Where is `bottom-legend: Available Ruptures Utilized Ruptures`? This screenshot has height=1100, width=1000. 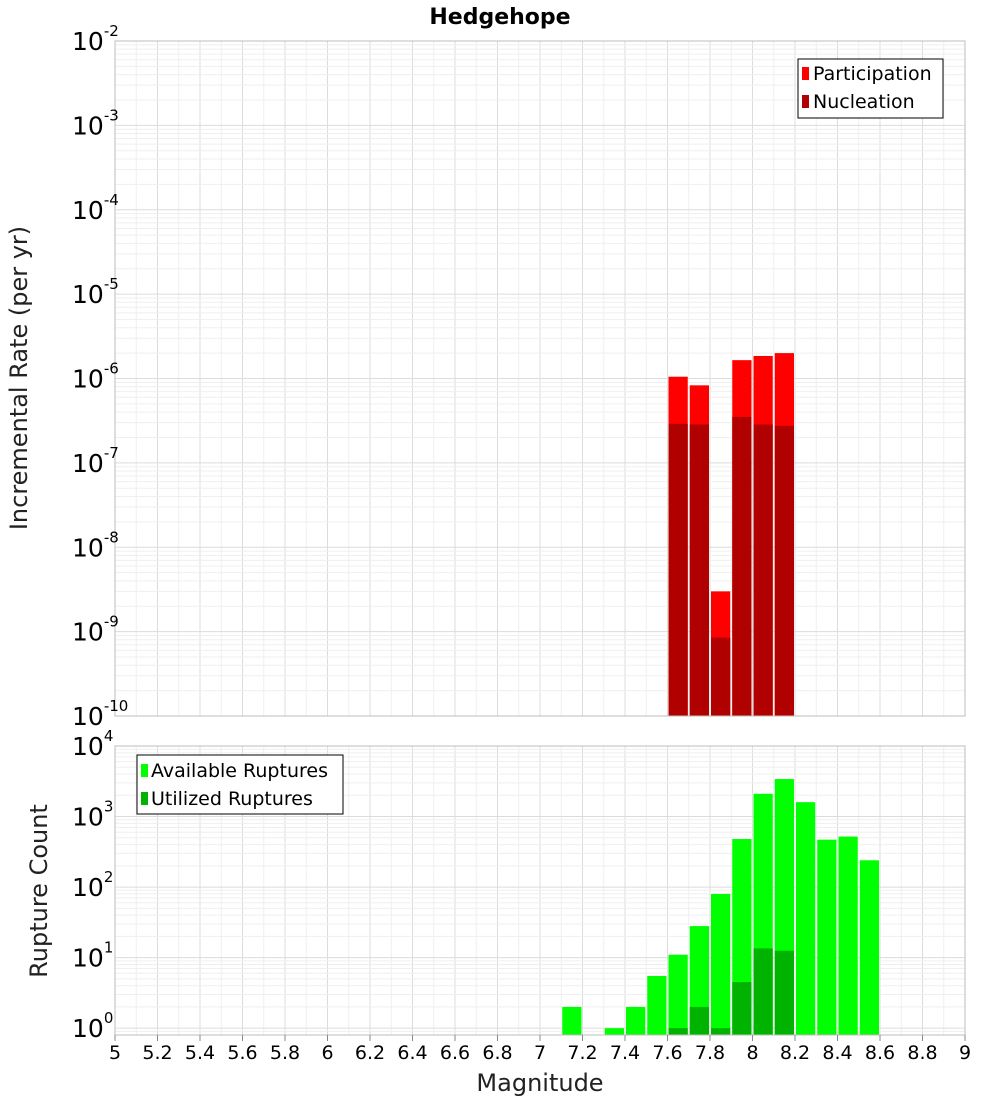
bottom-legend: Available Ruptures Utilized Ruptures is located at coordinates (240, 784).